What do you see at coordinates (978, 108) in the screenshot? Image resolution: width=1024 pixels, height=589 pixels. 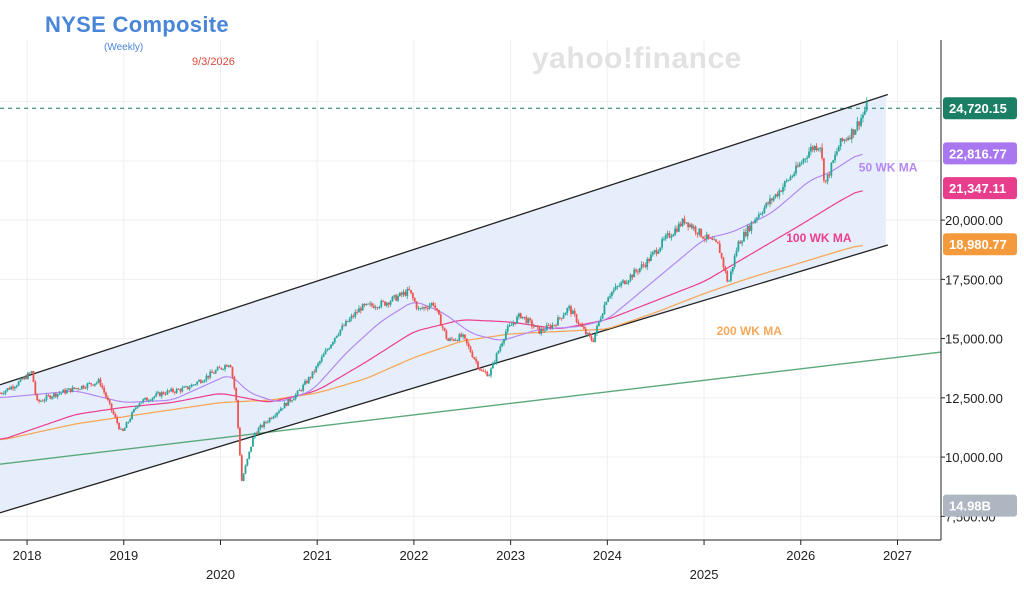 I see `price-badge-label: 24,720.15` at bounding box center [978, 108].